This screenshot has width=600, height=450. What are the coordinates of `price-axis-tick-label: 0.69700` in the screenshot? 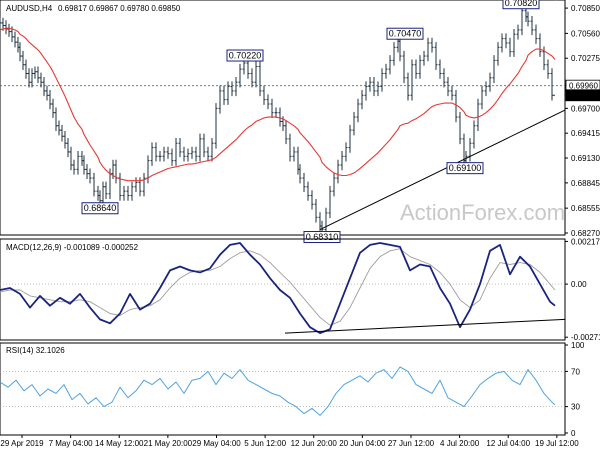 It's located at (585, 108).